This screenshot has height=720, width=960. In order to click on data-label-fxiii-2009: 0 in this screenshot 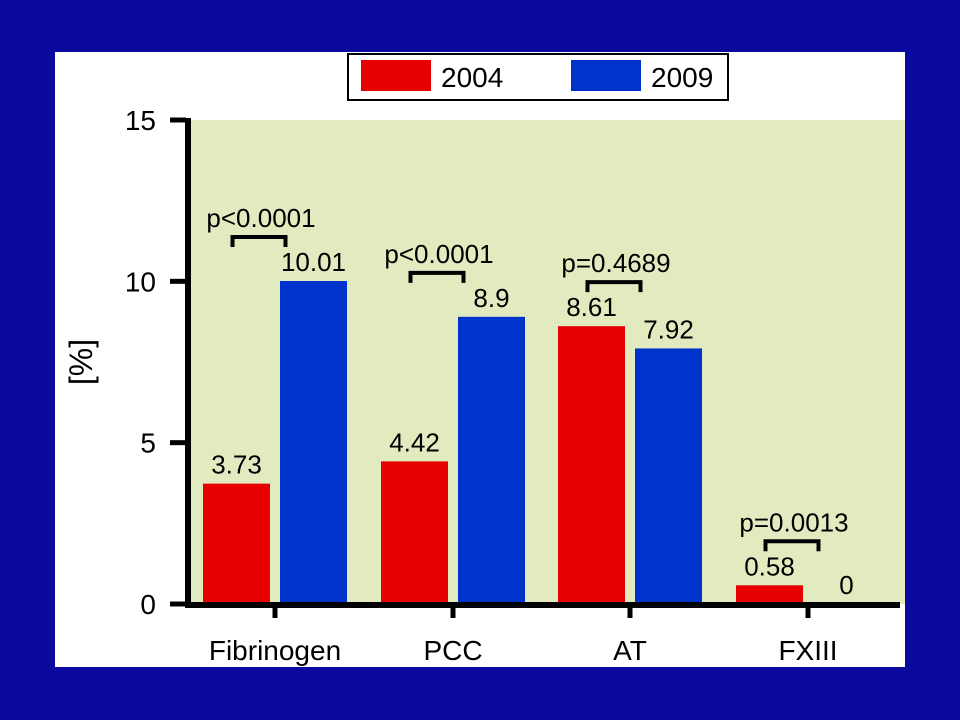, I will do `click(846, 585)`.